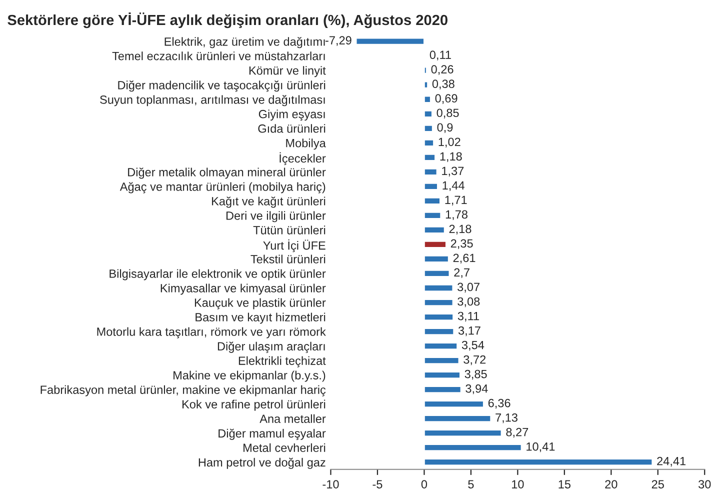 The image size is (719, 502). I want to click on data-label: -7,29, so click(339, 41).